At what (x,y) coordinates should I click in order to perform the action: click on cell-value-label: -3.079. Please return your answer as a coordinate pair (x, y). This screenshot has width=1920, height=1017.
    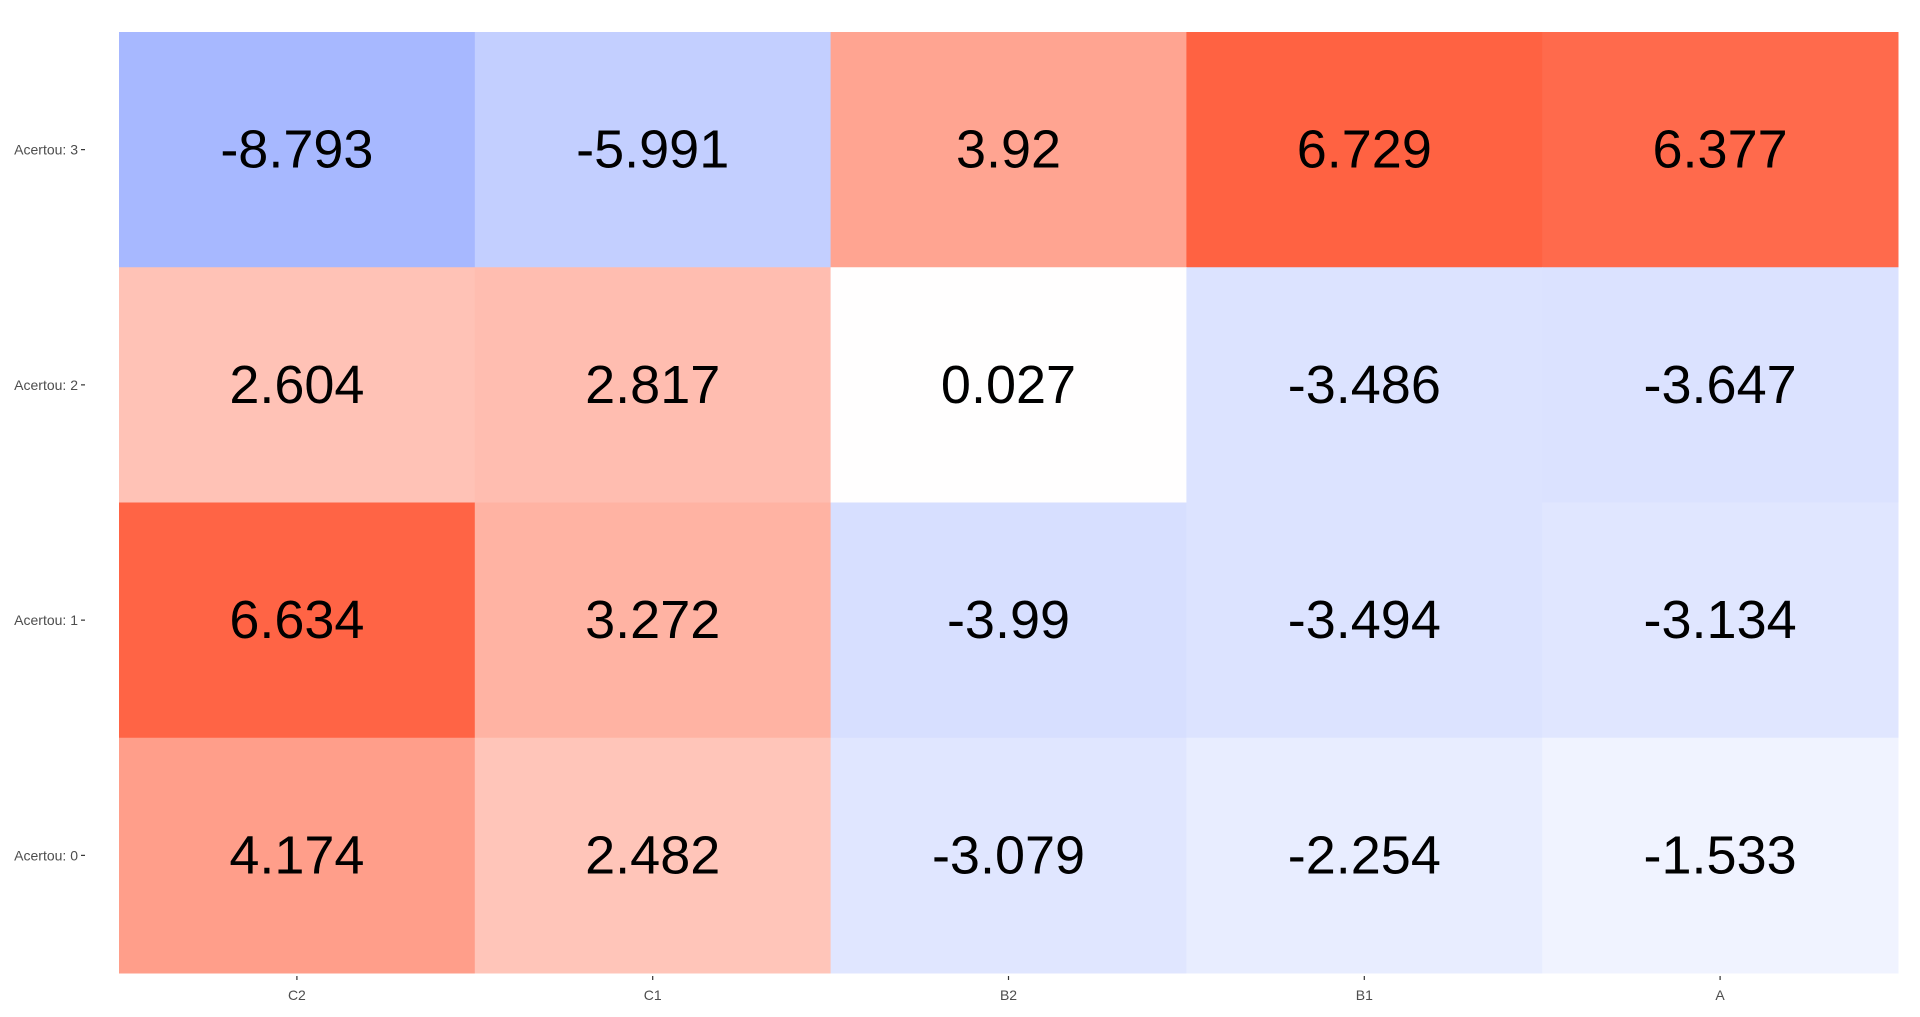
    Looking at the image, I should click on (1008, 855).